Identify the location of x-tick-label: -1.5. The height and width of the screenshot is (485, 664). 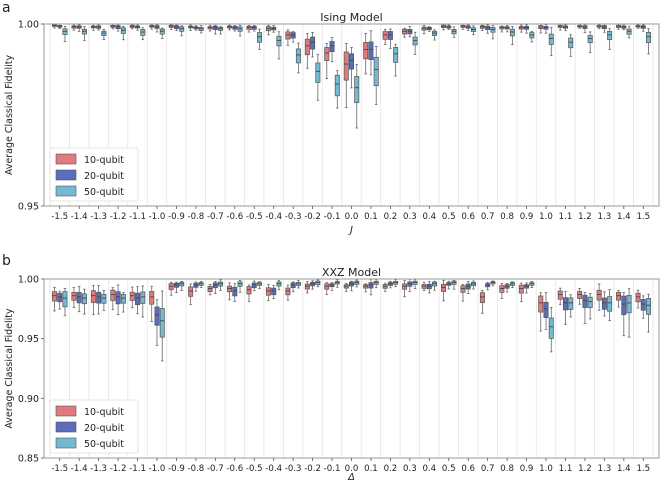
(59, 217).